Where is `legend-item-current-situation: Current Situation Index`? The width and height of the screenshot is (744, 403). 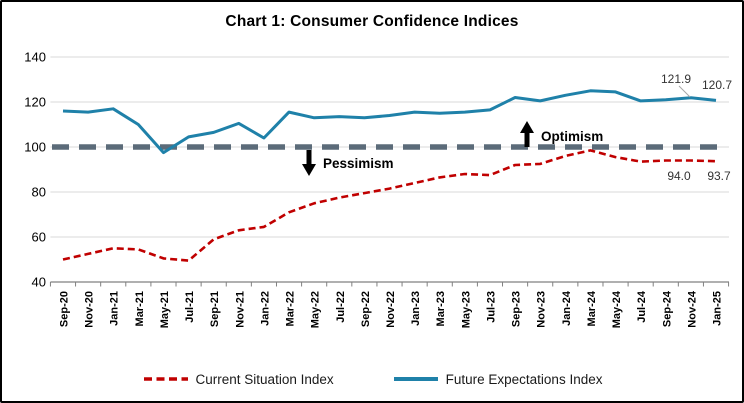 legend-item-current-situation: Current Situation Index is located at coordinates (238, 379).